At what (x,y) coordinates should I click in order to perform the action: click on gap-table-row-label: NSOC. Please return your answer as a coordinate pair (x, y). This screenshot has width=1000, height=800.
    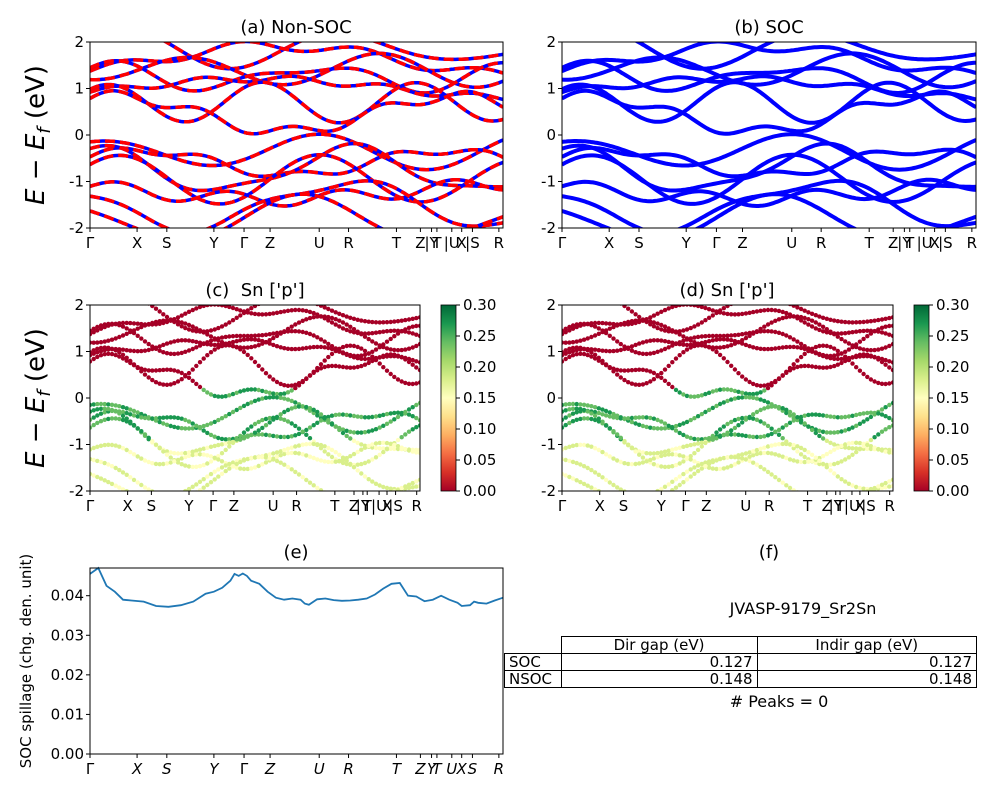
    Looking at the image, I should click on (533, 679).